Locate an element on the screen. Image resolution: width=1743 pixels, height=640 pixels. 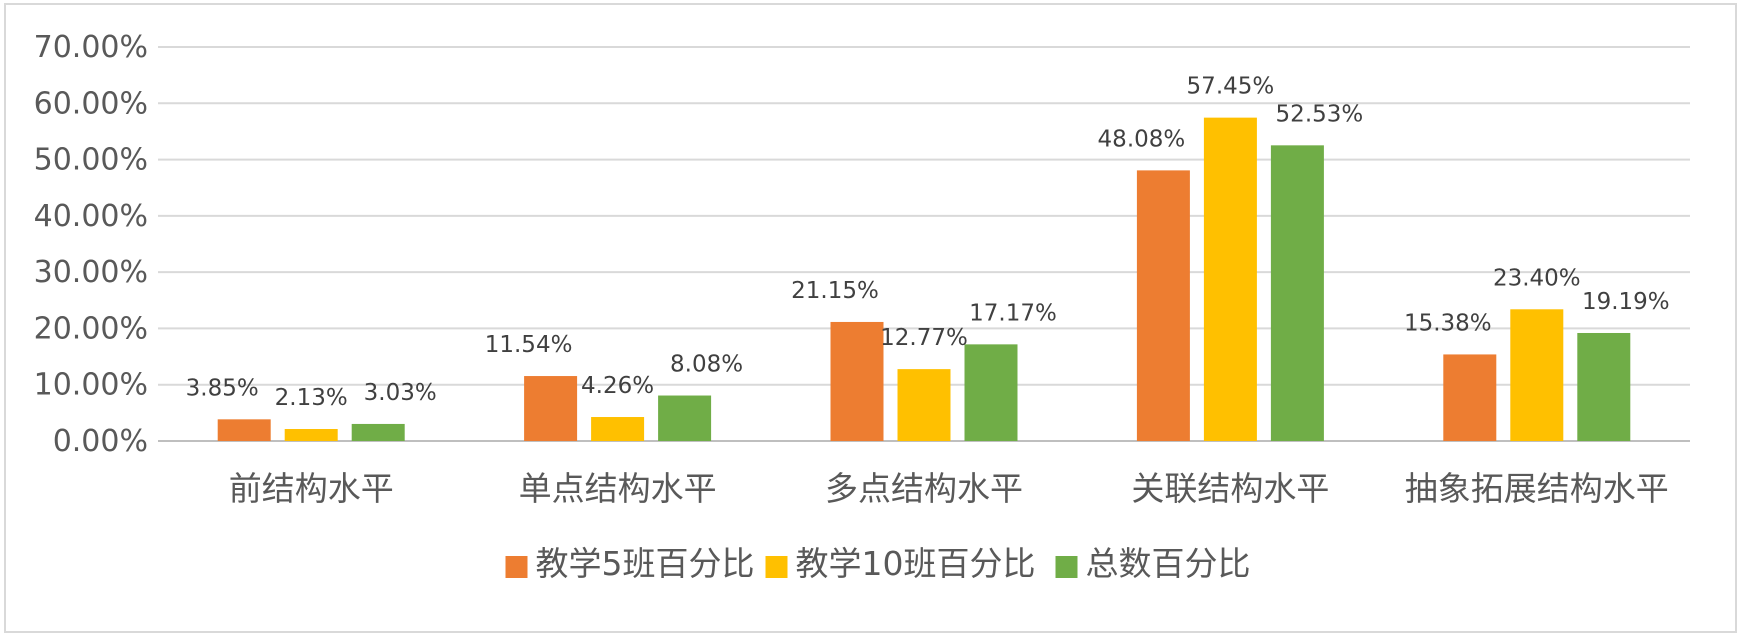
y-tick-label: 50.00% is located at coordinates (91, 160).